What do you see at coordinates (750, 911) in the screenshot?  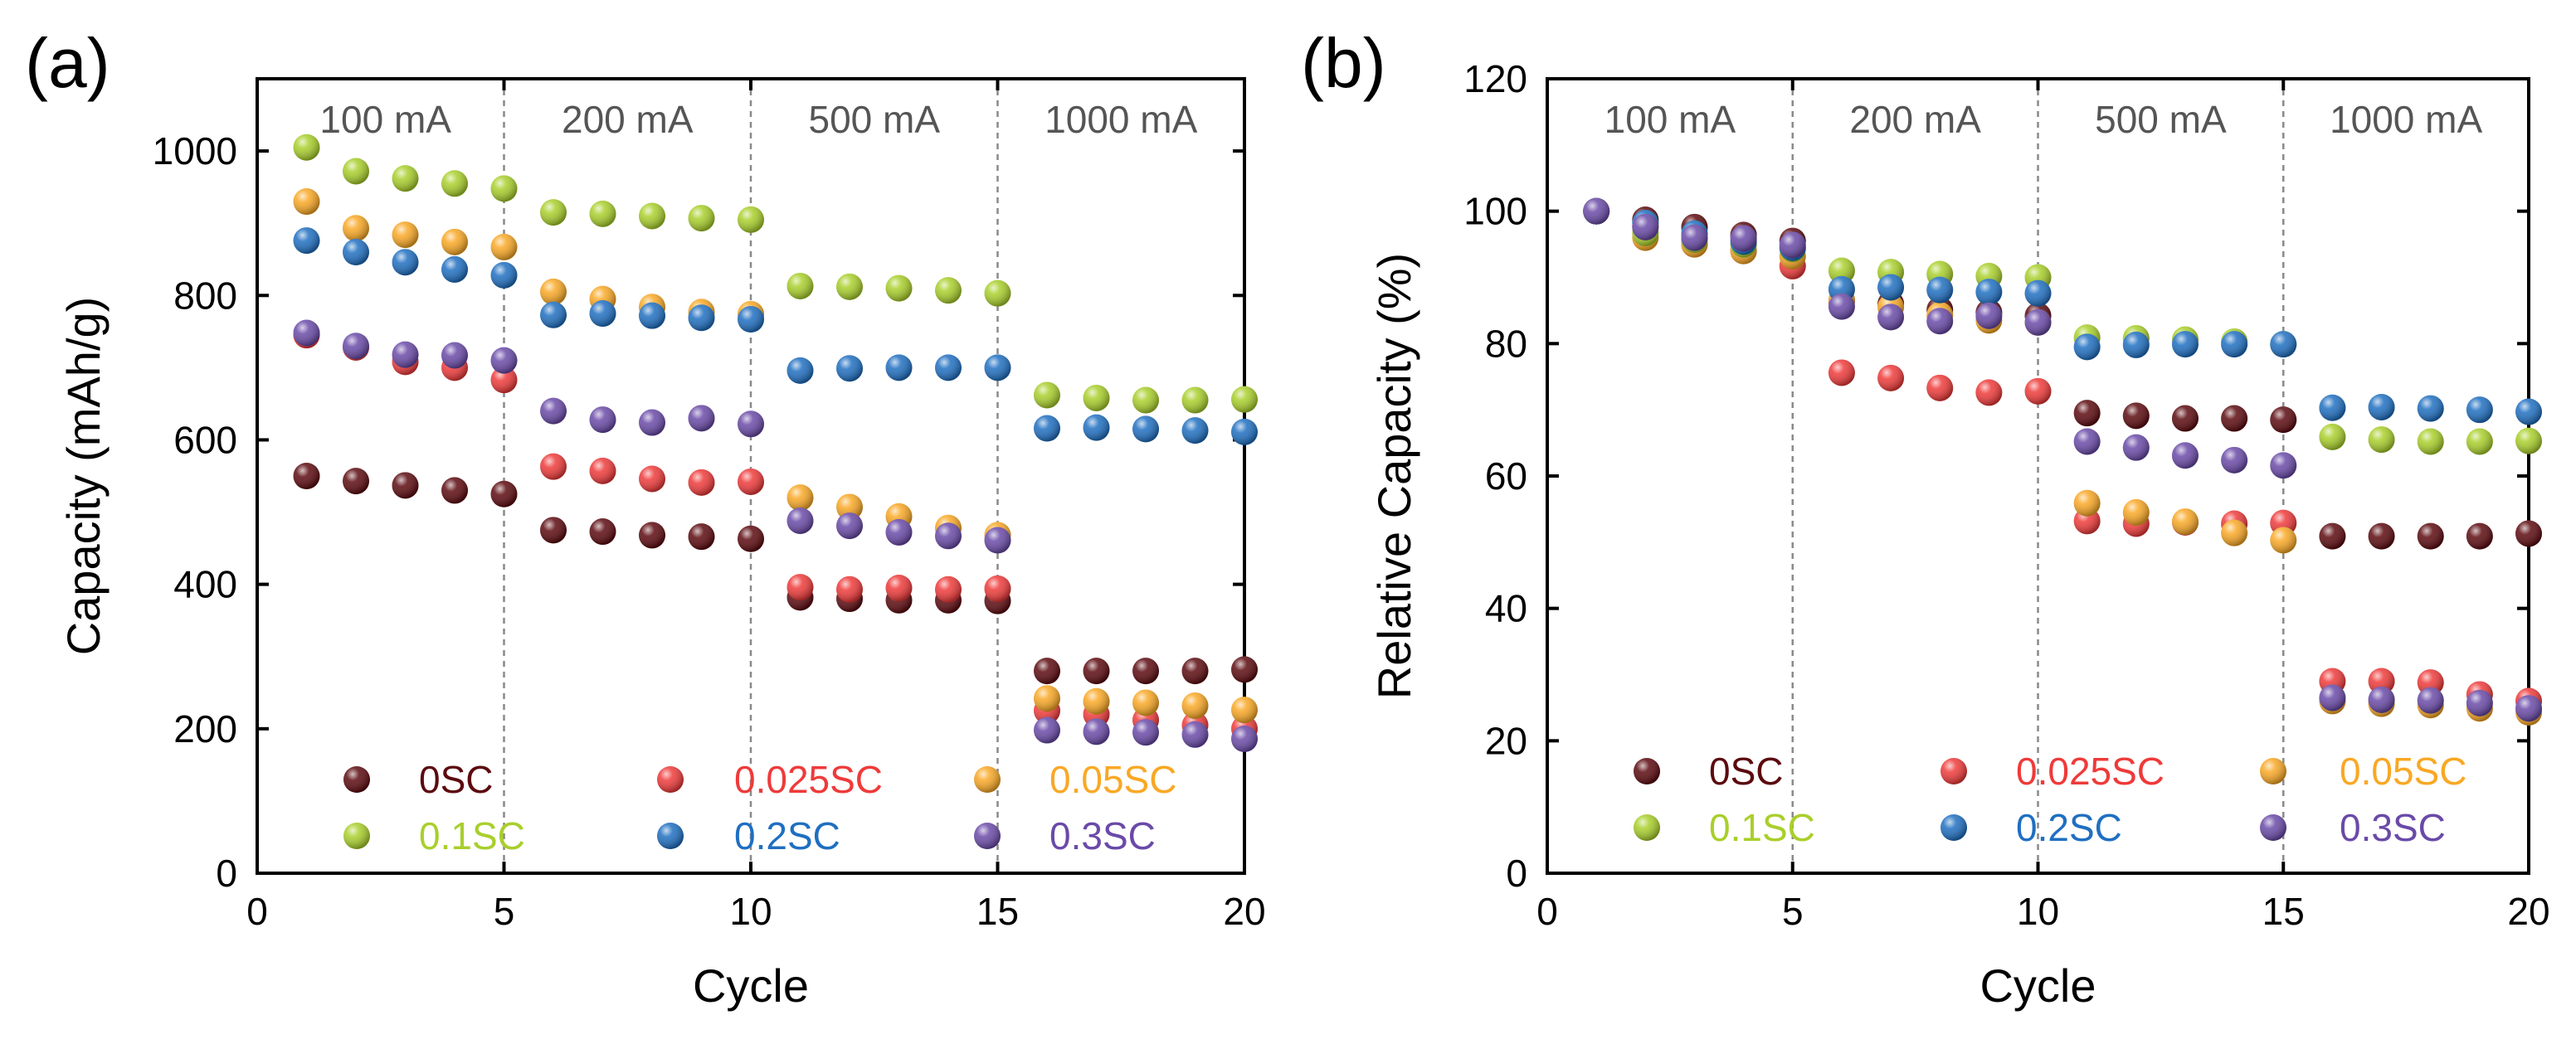 I see `x-tick-label: 10` at bounding box center [750, 911].